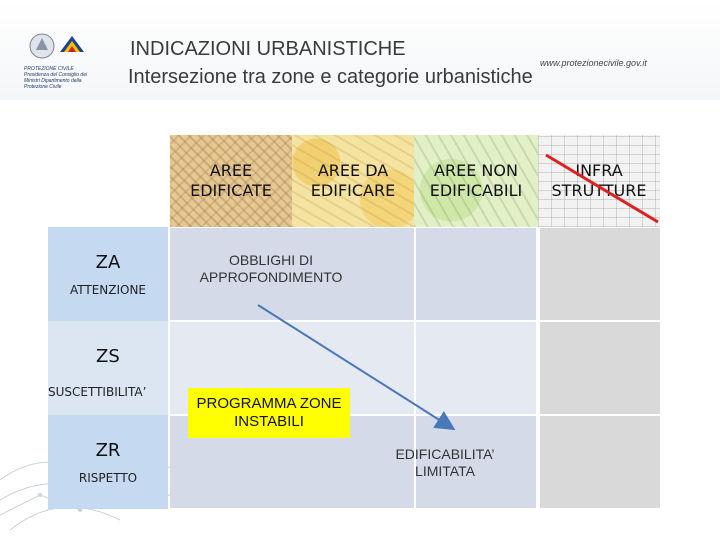 This screenshot has height=540, width=720. What do you see at coordinates (108, 274) in the screenshot?
I see `row-header-za: ZA ATTENZIONE` at bounding box center [108, 274].